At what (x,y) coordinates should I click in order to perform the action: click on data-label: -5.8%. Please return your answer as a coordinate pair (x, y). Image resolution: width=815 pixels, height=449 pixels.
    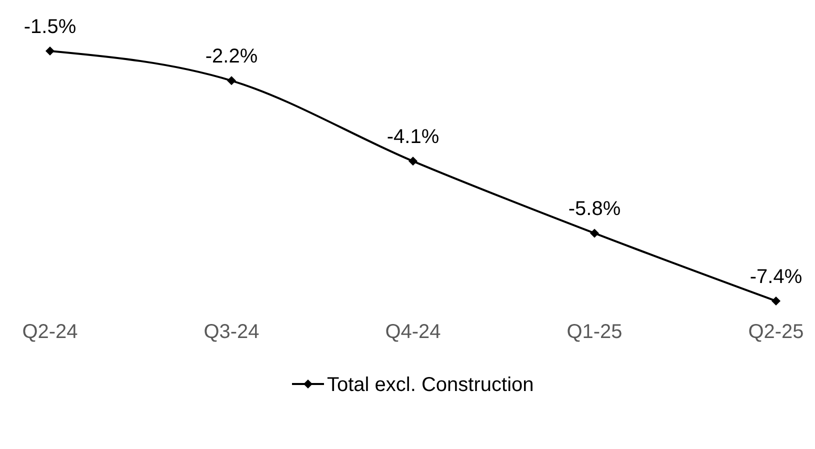
    Looking at the image, I should click on (594, 209).